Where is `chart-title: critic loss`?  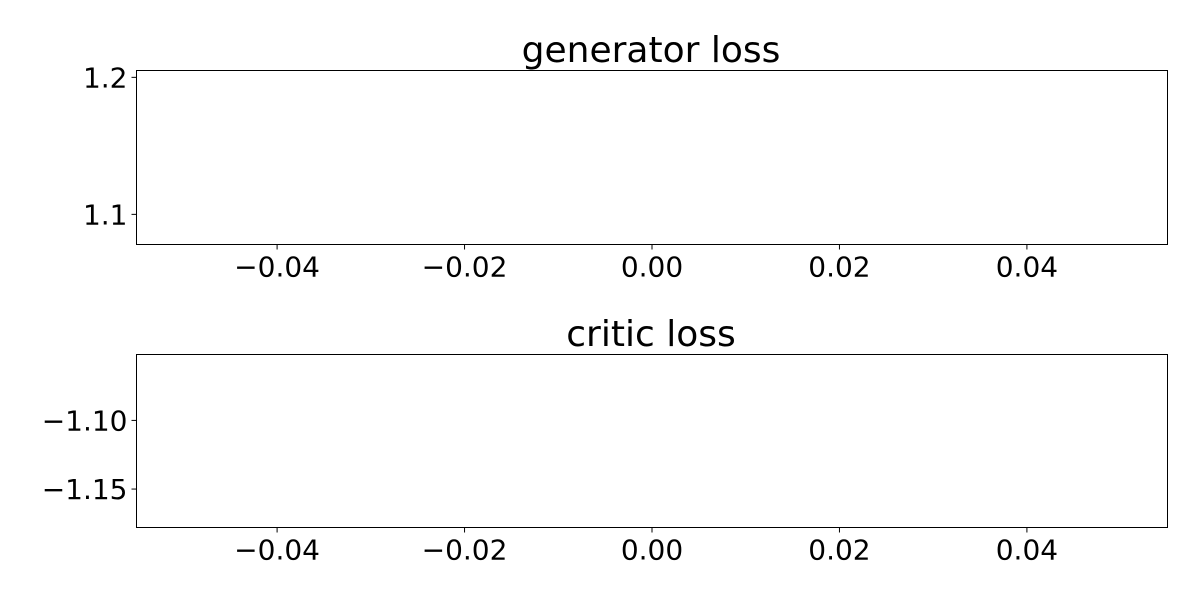
chart-title: critic loss is located at coordinates (651, 334).